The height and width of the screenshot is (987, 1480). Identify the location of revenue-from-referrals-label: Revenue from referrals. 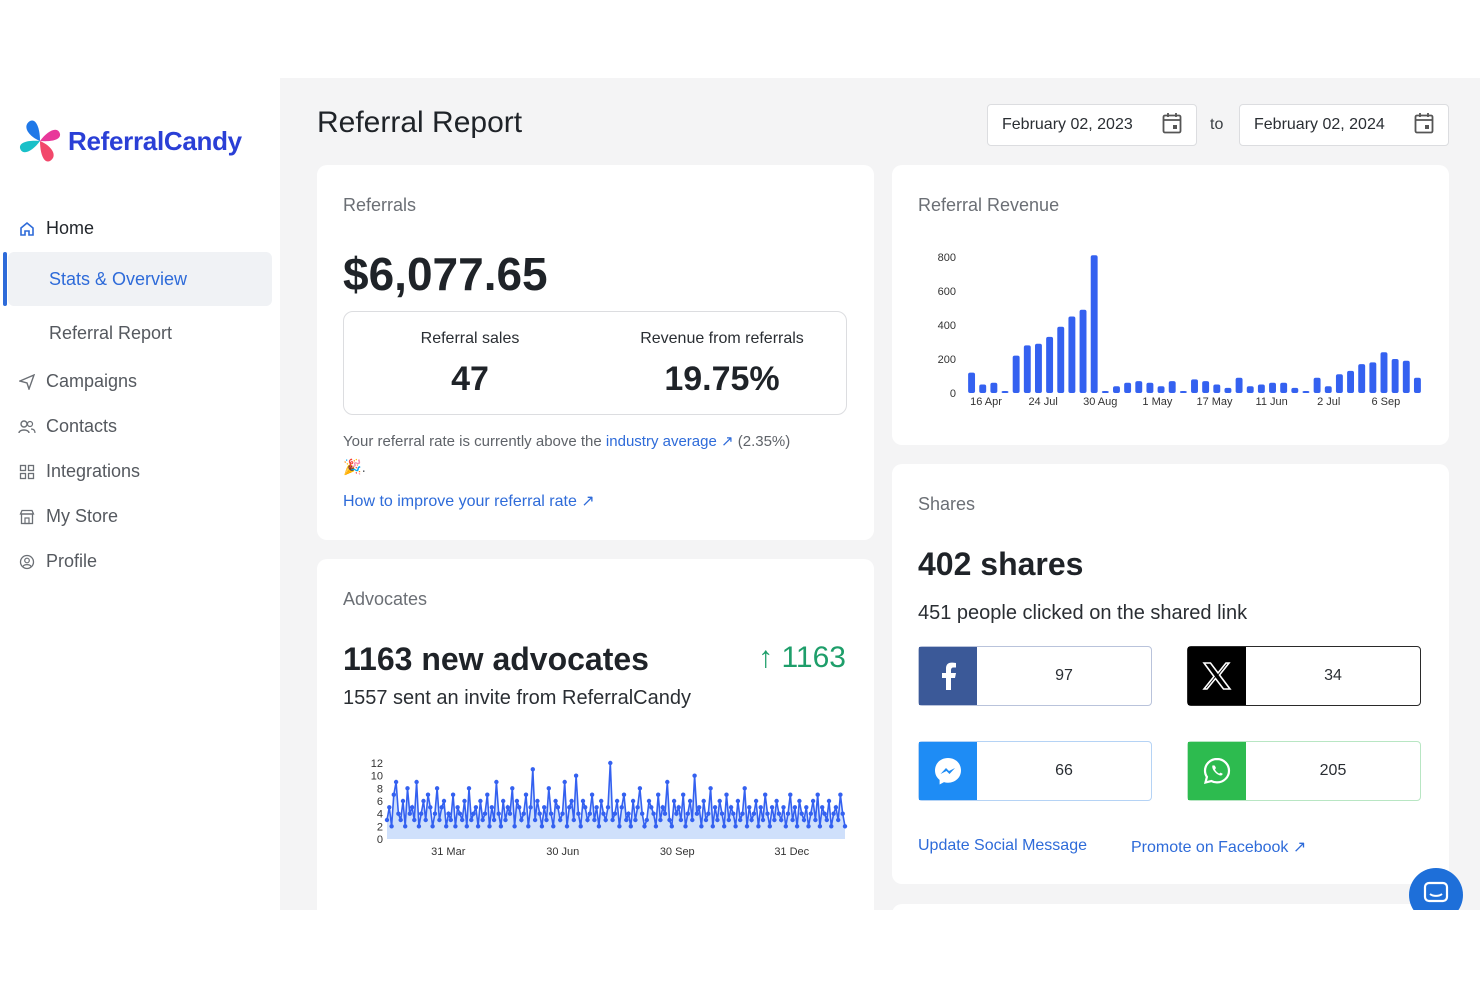
(722, 338).